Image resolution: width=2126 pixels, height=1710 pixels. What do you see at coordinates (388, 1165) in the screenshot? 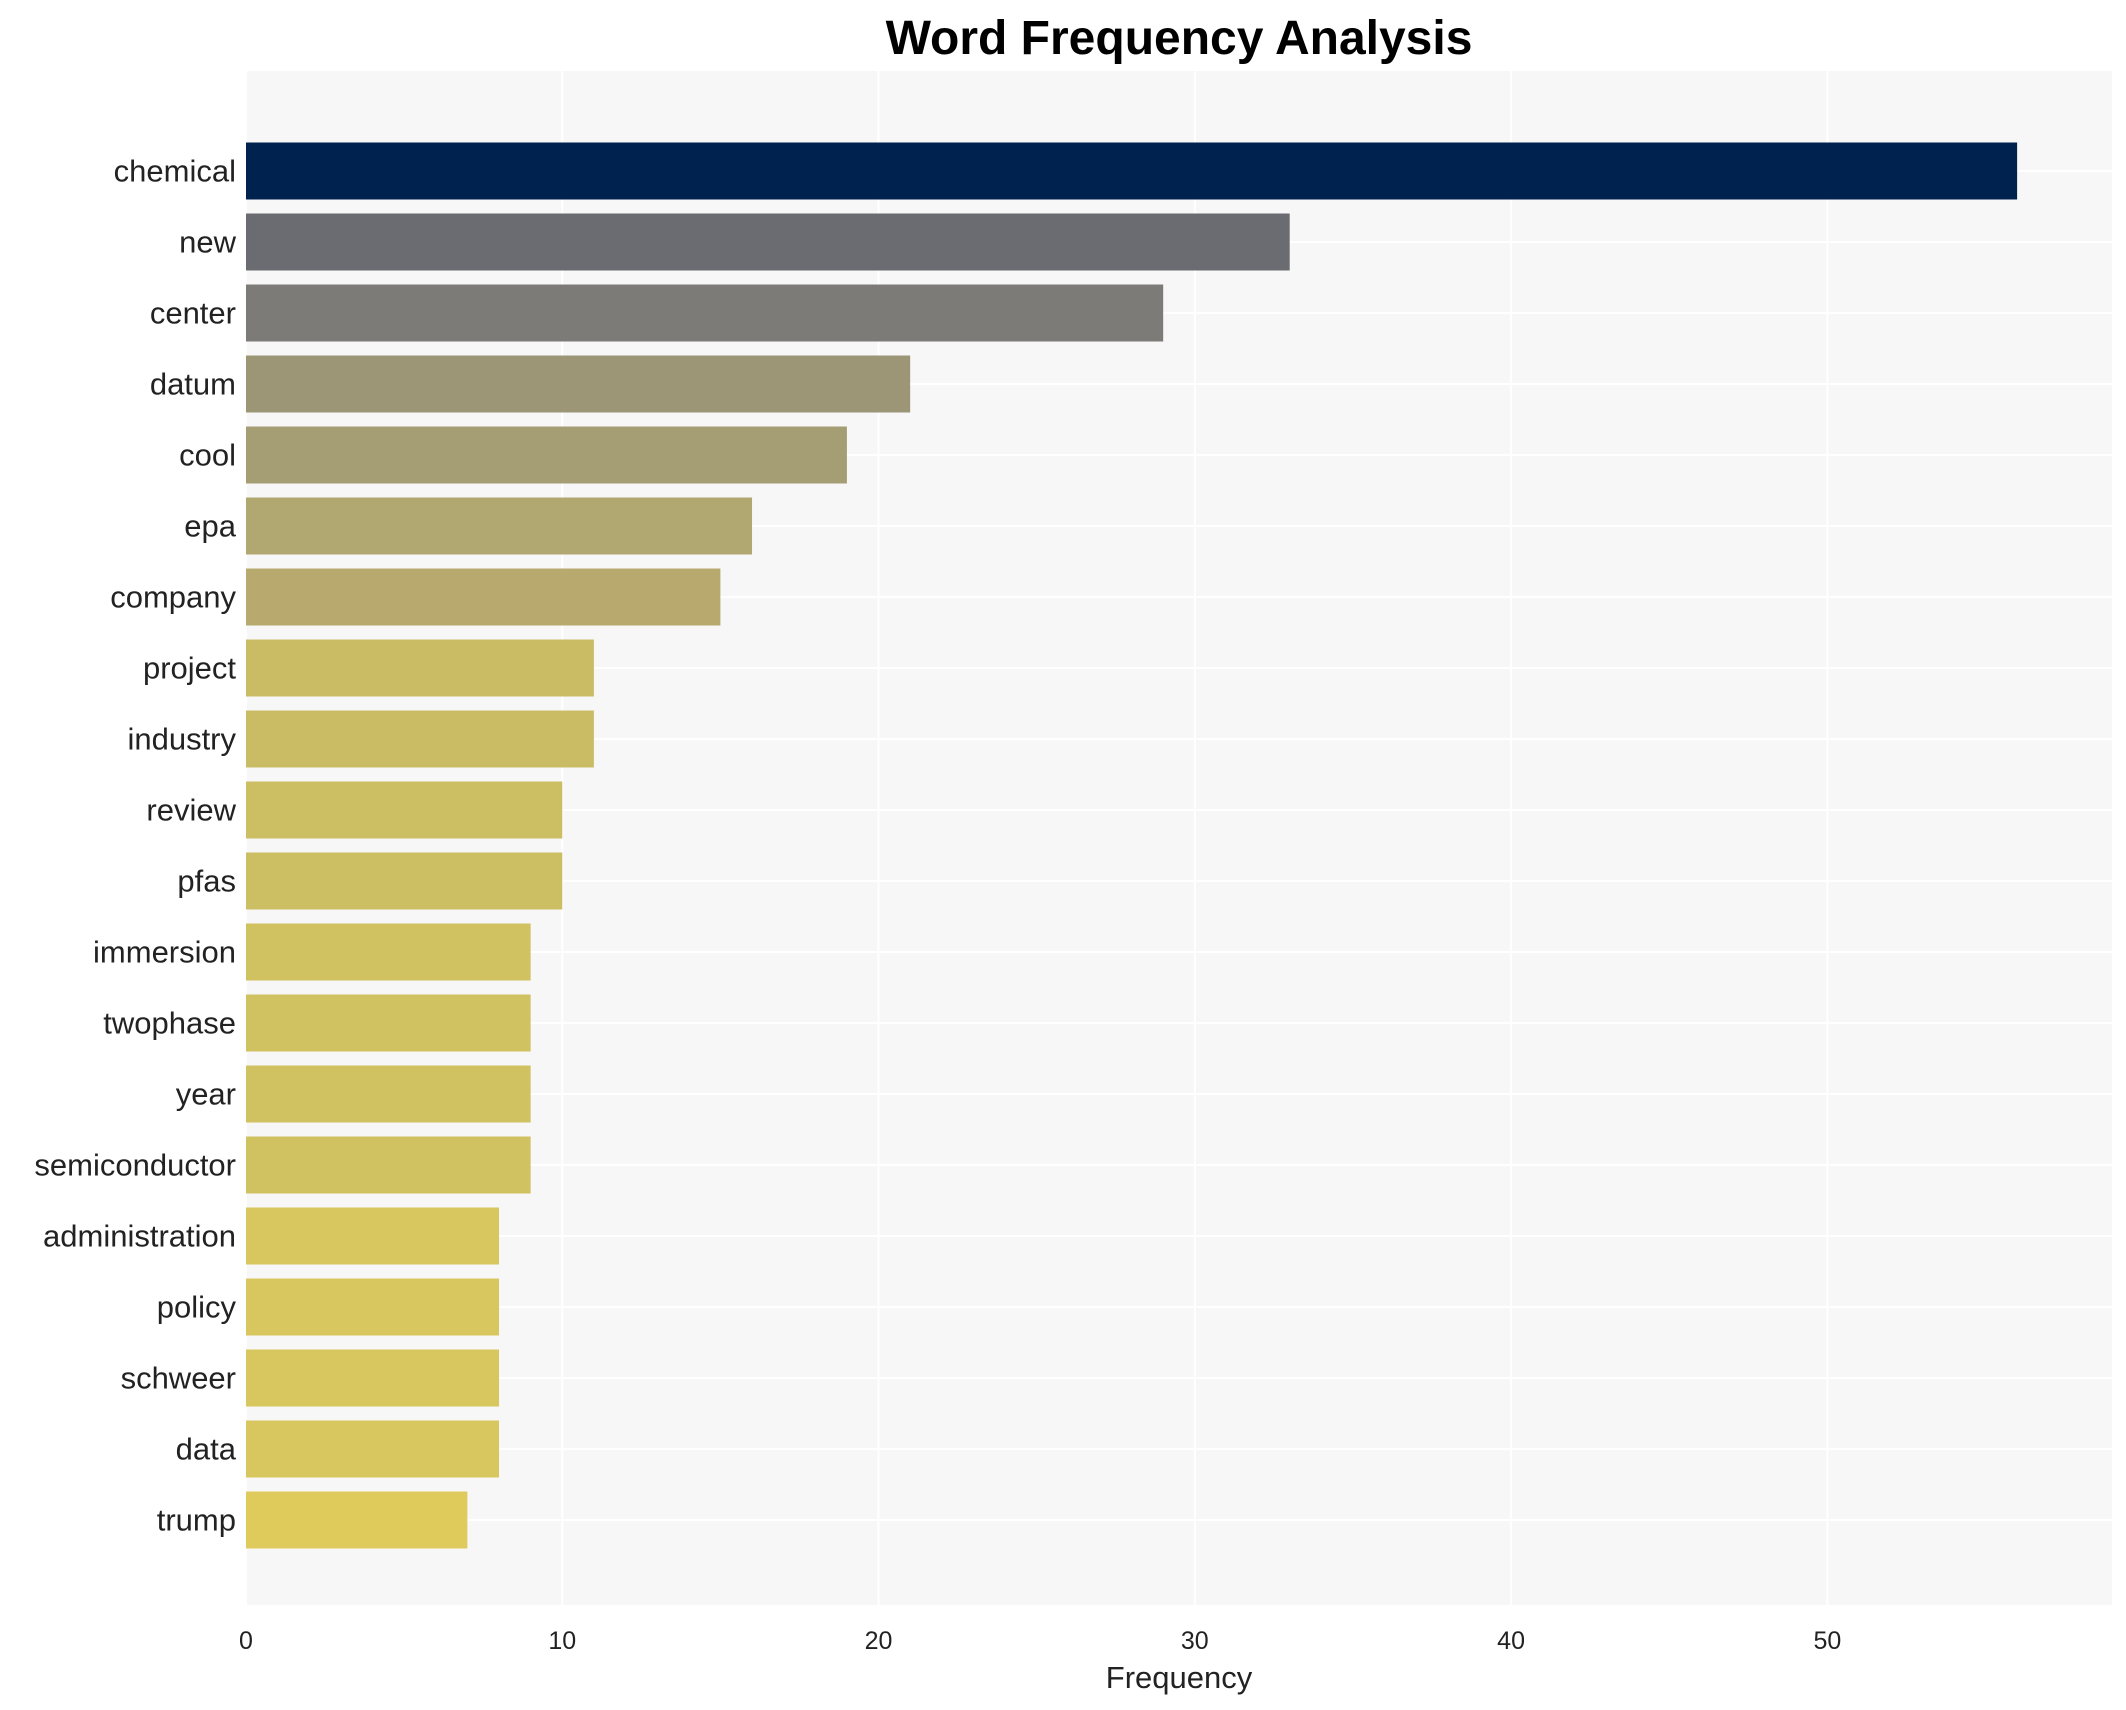
I see `bar-semiconductor` at bounding box center [388, 1165].